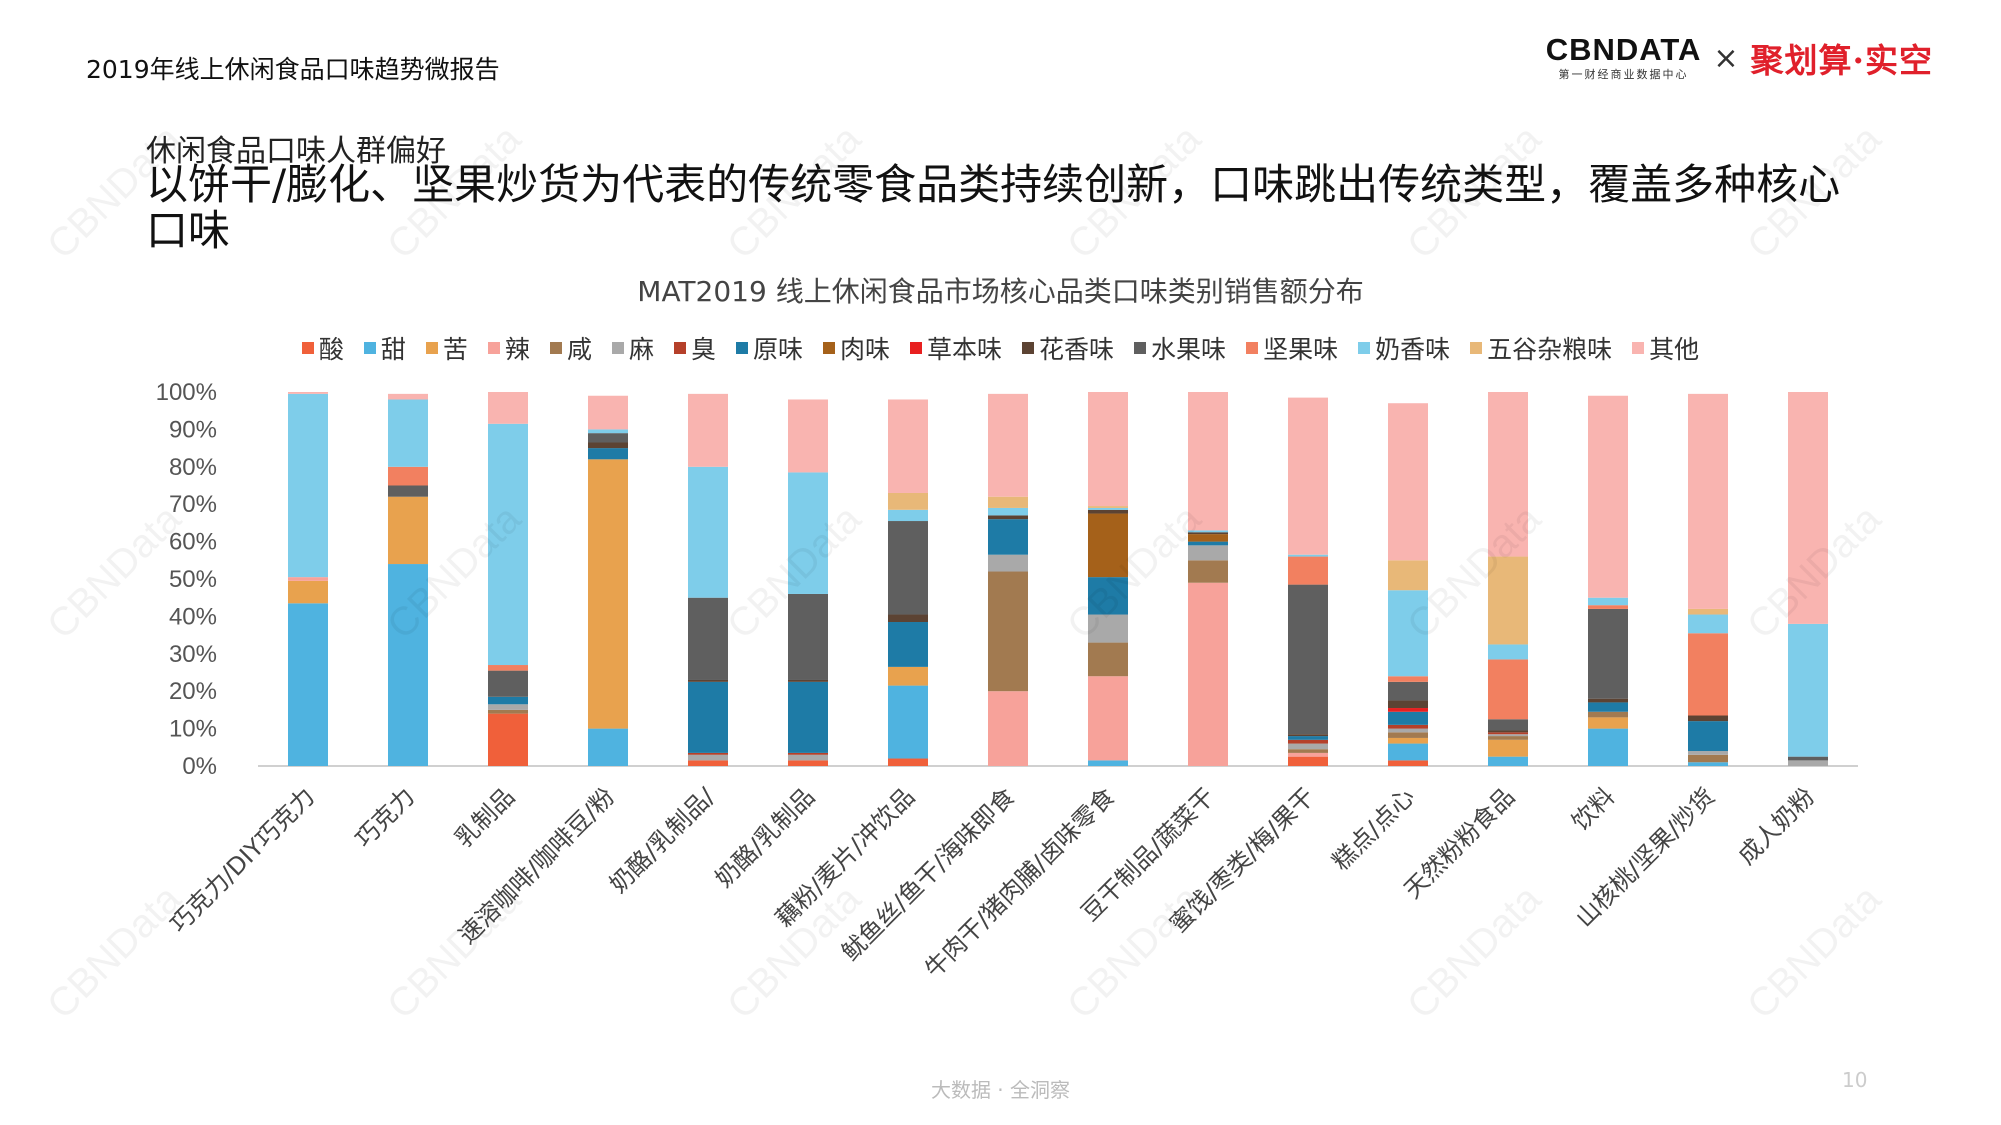  Describe the element at coordinates (193, 467) in the screenshot. I see `y-tick-label: 80%` at that location.